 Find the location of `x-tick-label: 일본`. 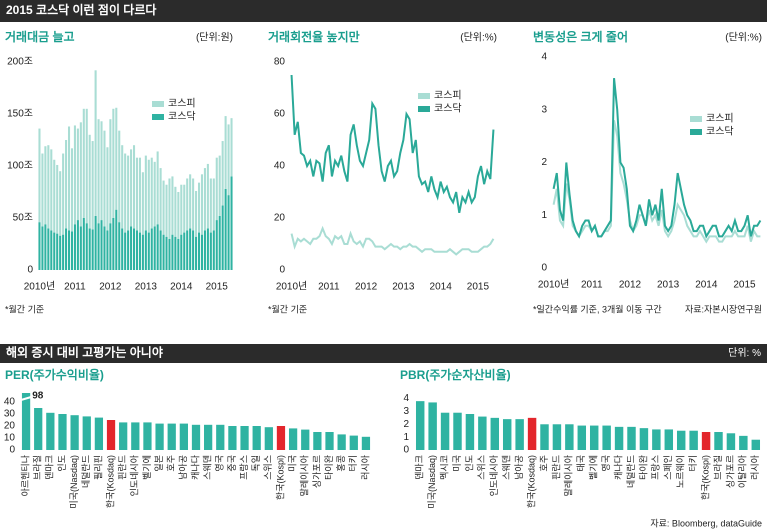

x-tick-label: 일본 is located at coordinates (159, 463).